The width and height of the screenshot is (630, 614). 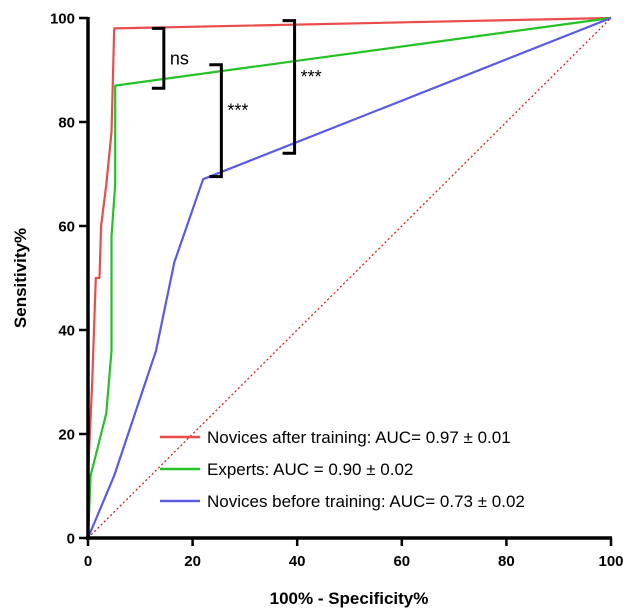 What do you see at coordinates (66, 227) in the screenshot?
I see `y-tick-label: 60` at bounding box center [66, 227].